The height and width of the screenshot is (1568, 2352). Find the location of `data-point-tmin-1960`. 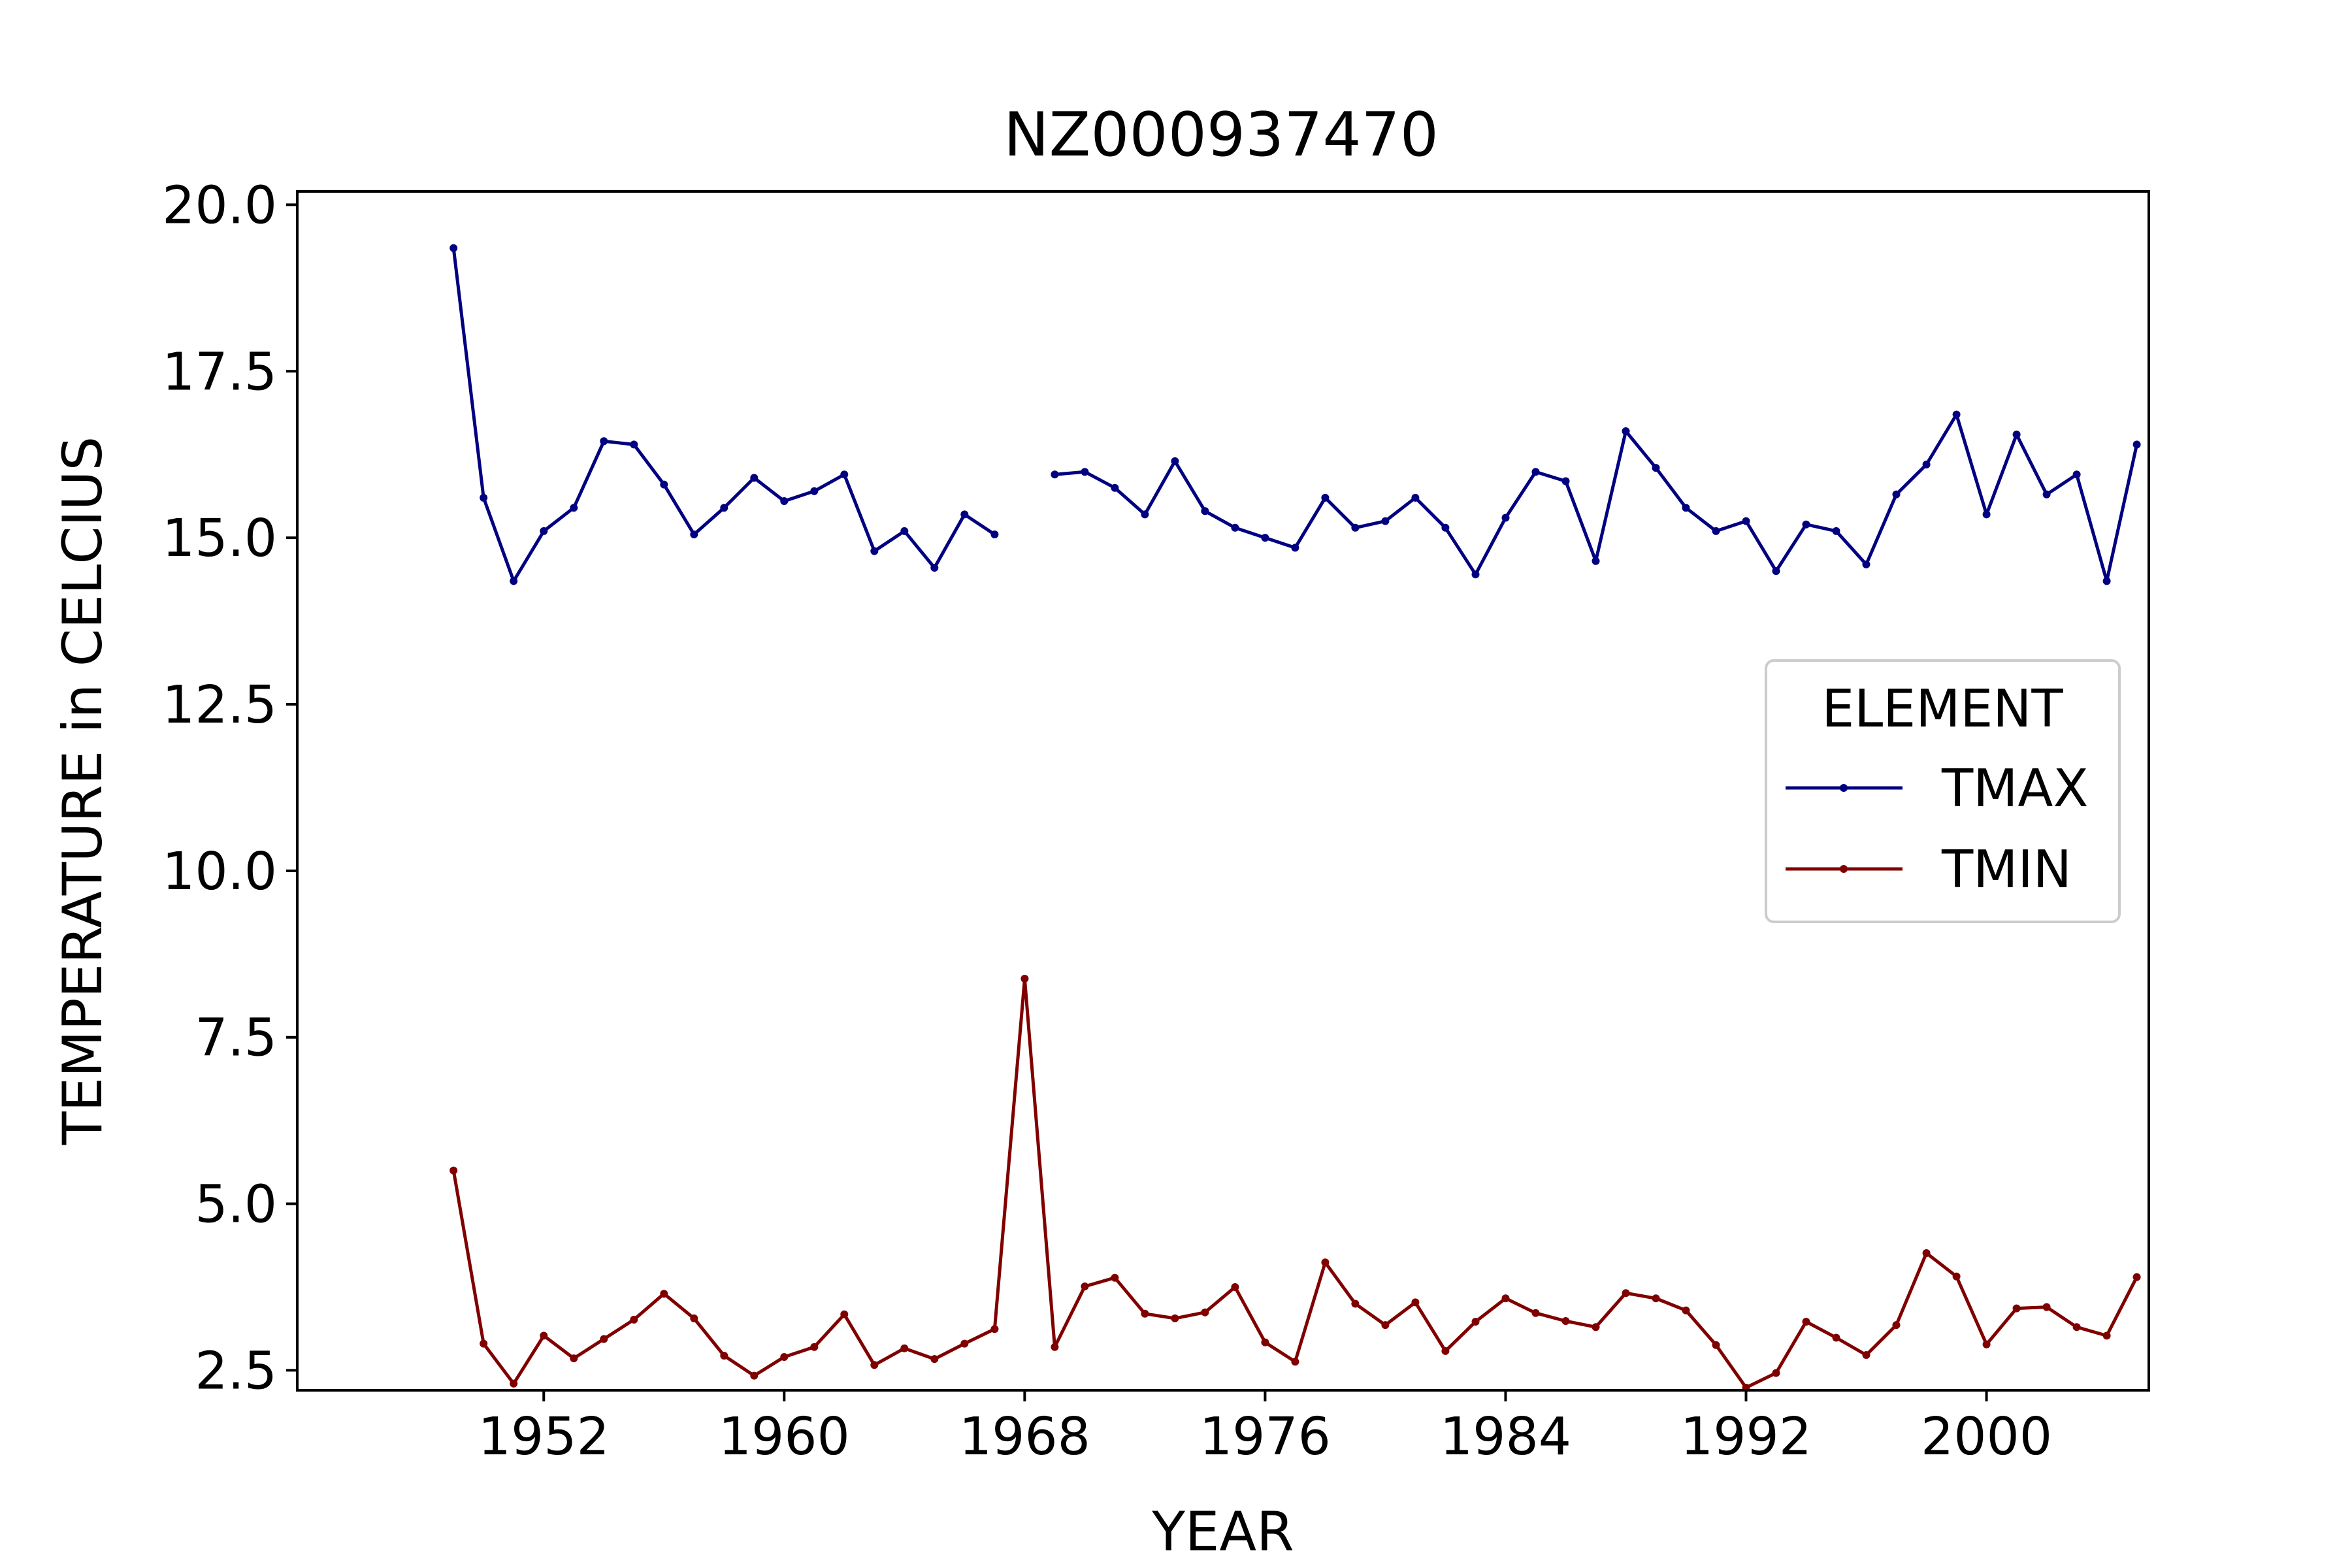

data-point-tmin-1960 is located at coordinates (784, 1357).